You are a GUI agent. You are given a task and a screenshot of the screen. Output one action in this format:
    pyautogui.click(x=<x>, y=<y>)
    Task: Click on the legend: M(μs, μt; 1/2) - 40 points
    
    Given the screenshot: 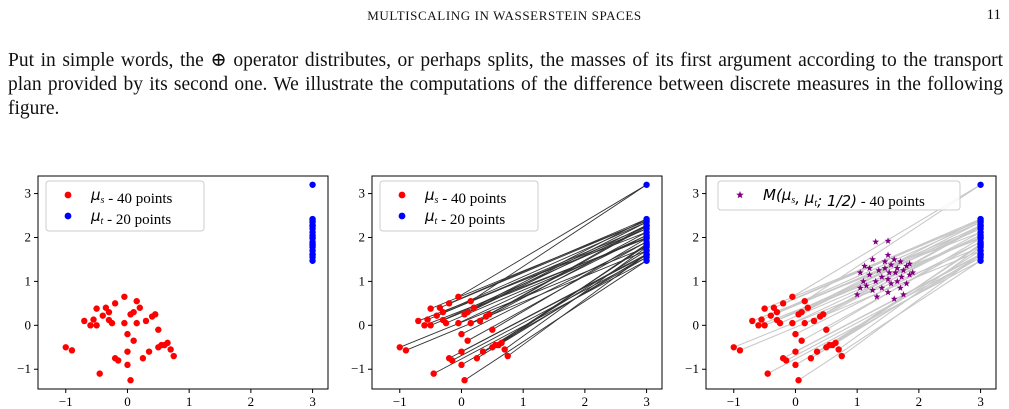 What is the action you would take?
    pyautogui.click(x=839, y=195)
    